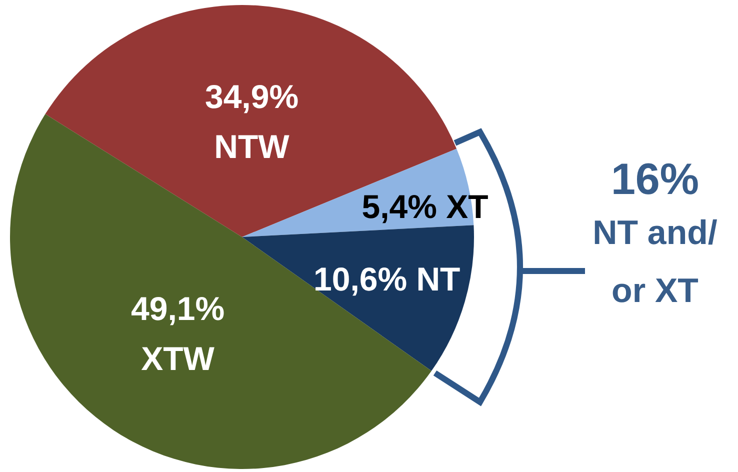 This screenshot has width=738, height=472. What do you see at coordinates (425, 206) in the screenshot?
I see `slice-label: 5,4% XT` at bounding box center [425, 206].